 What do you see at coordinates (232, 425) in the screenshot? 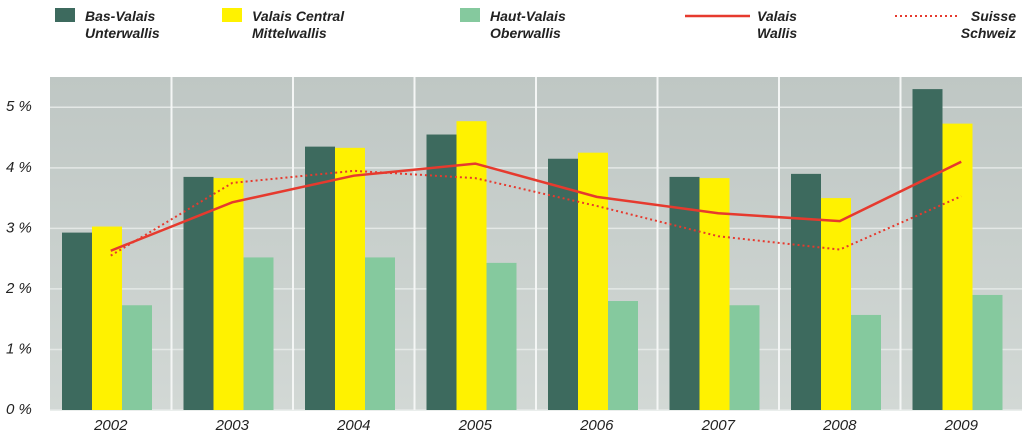
I see `x-tick-label: 2003` at bounding box center [232, 425].